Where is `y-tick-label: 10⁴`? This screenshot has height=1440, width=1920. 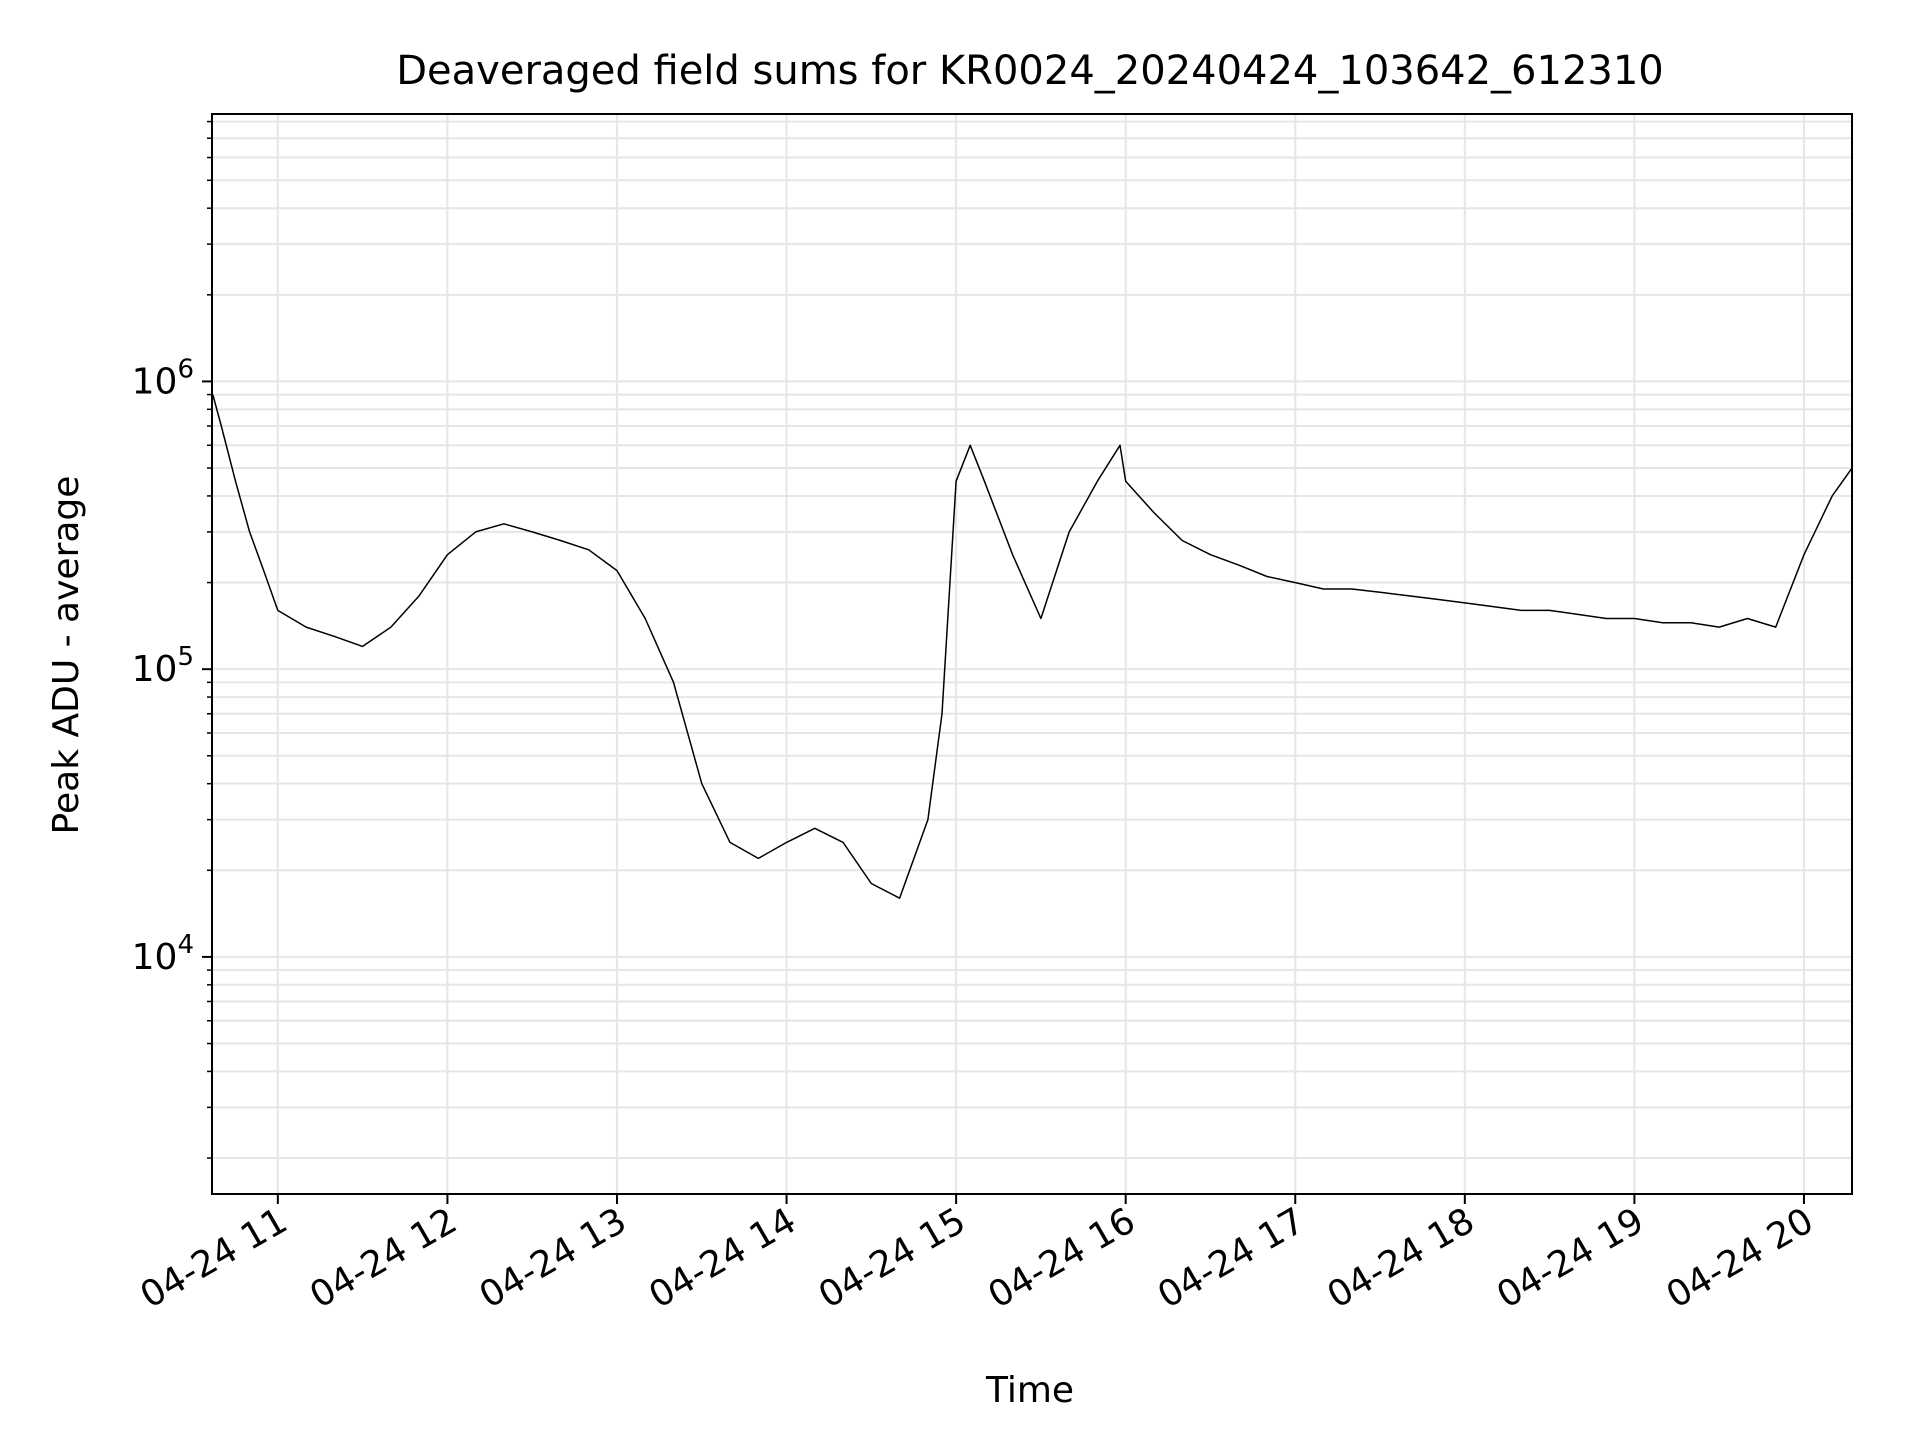
y-tick-label: 10⁴ is located at coordinates (163, 954).